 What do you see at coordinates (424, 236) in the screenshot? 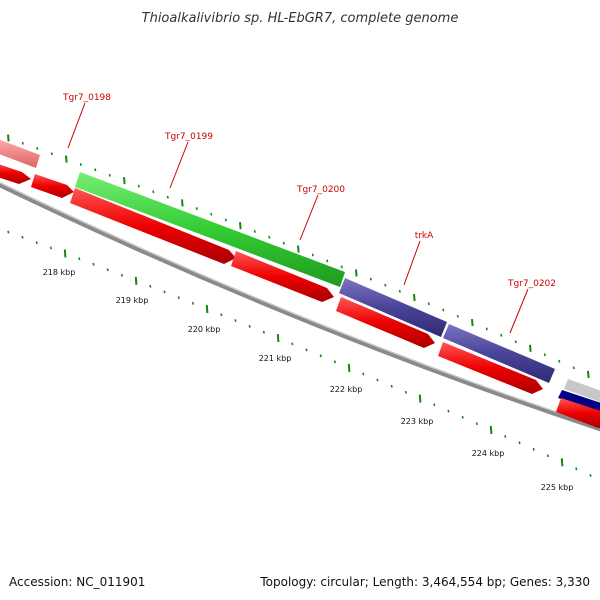
I see `gene-label: trkA` at bounding box center [424, 236].